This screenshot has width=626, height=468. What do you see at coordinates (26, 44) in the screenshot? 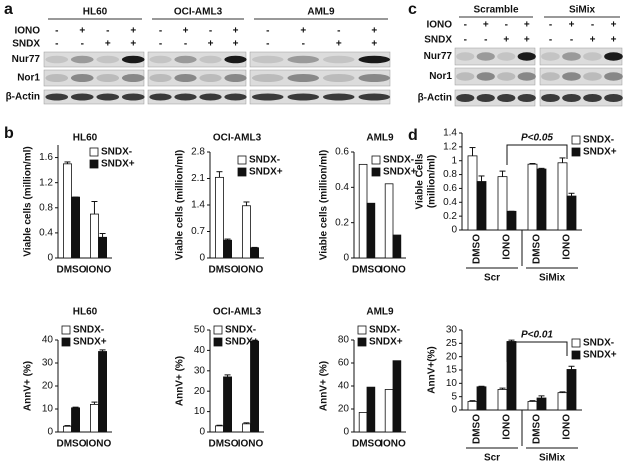
I see `row-label: SNDX` at bounding box center [26, 44].